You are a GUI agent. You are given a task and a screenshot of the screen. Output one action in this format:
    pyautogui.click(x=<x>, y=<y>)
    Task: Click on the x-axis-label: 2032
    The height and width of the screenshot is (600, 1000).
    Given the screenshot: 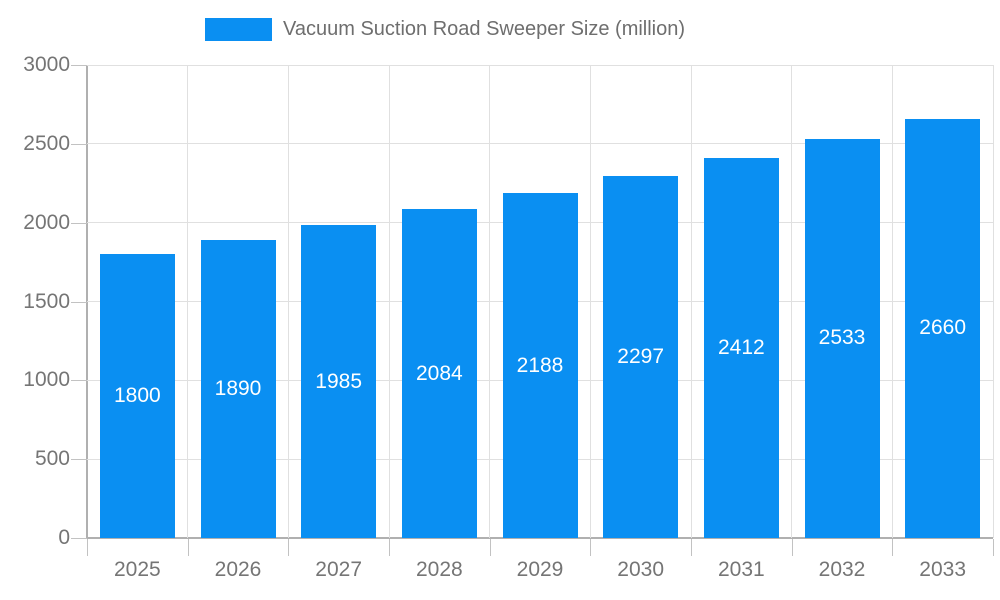 What is the action you would take?
    pyautogui.click(x=842, y=569)
    